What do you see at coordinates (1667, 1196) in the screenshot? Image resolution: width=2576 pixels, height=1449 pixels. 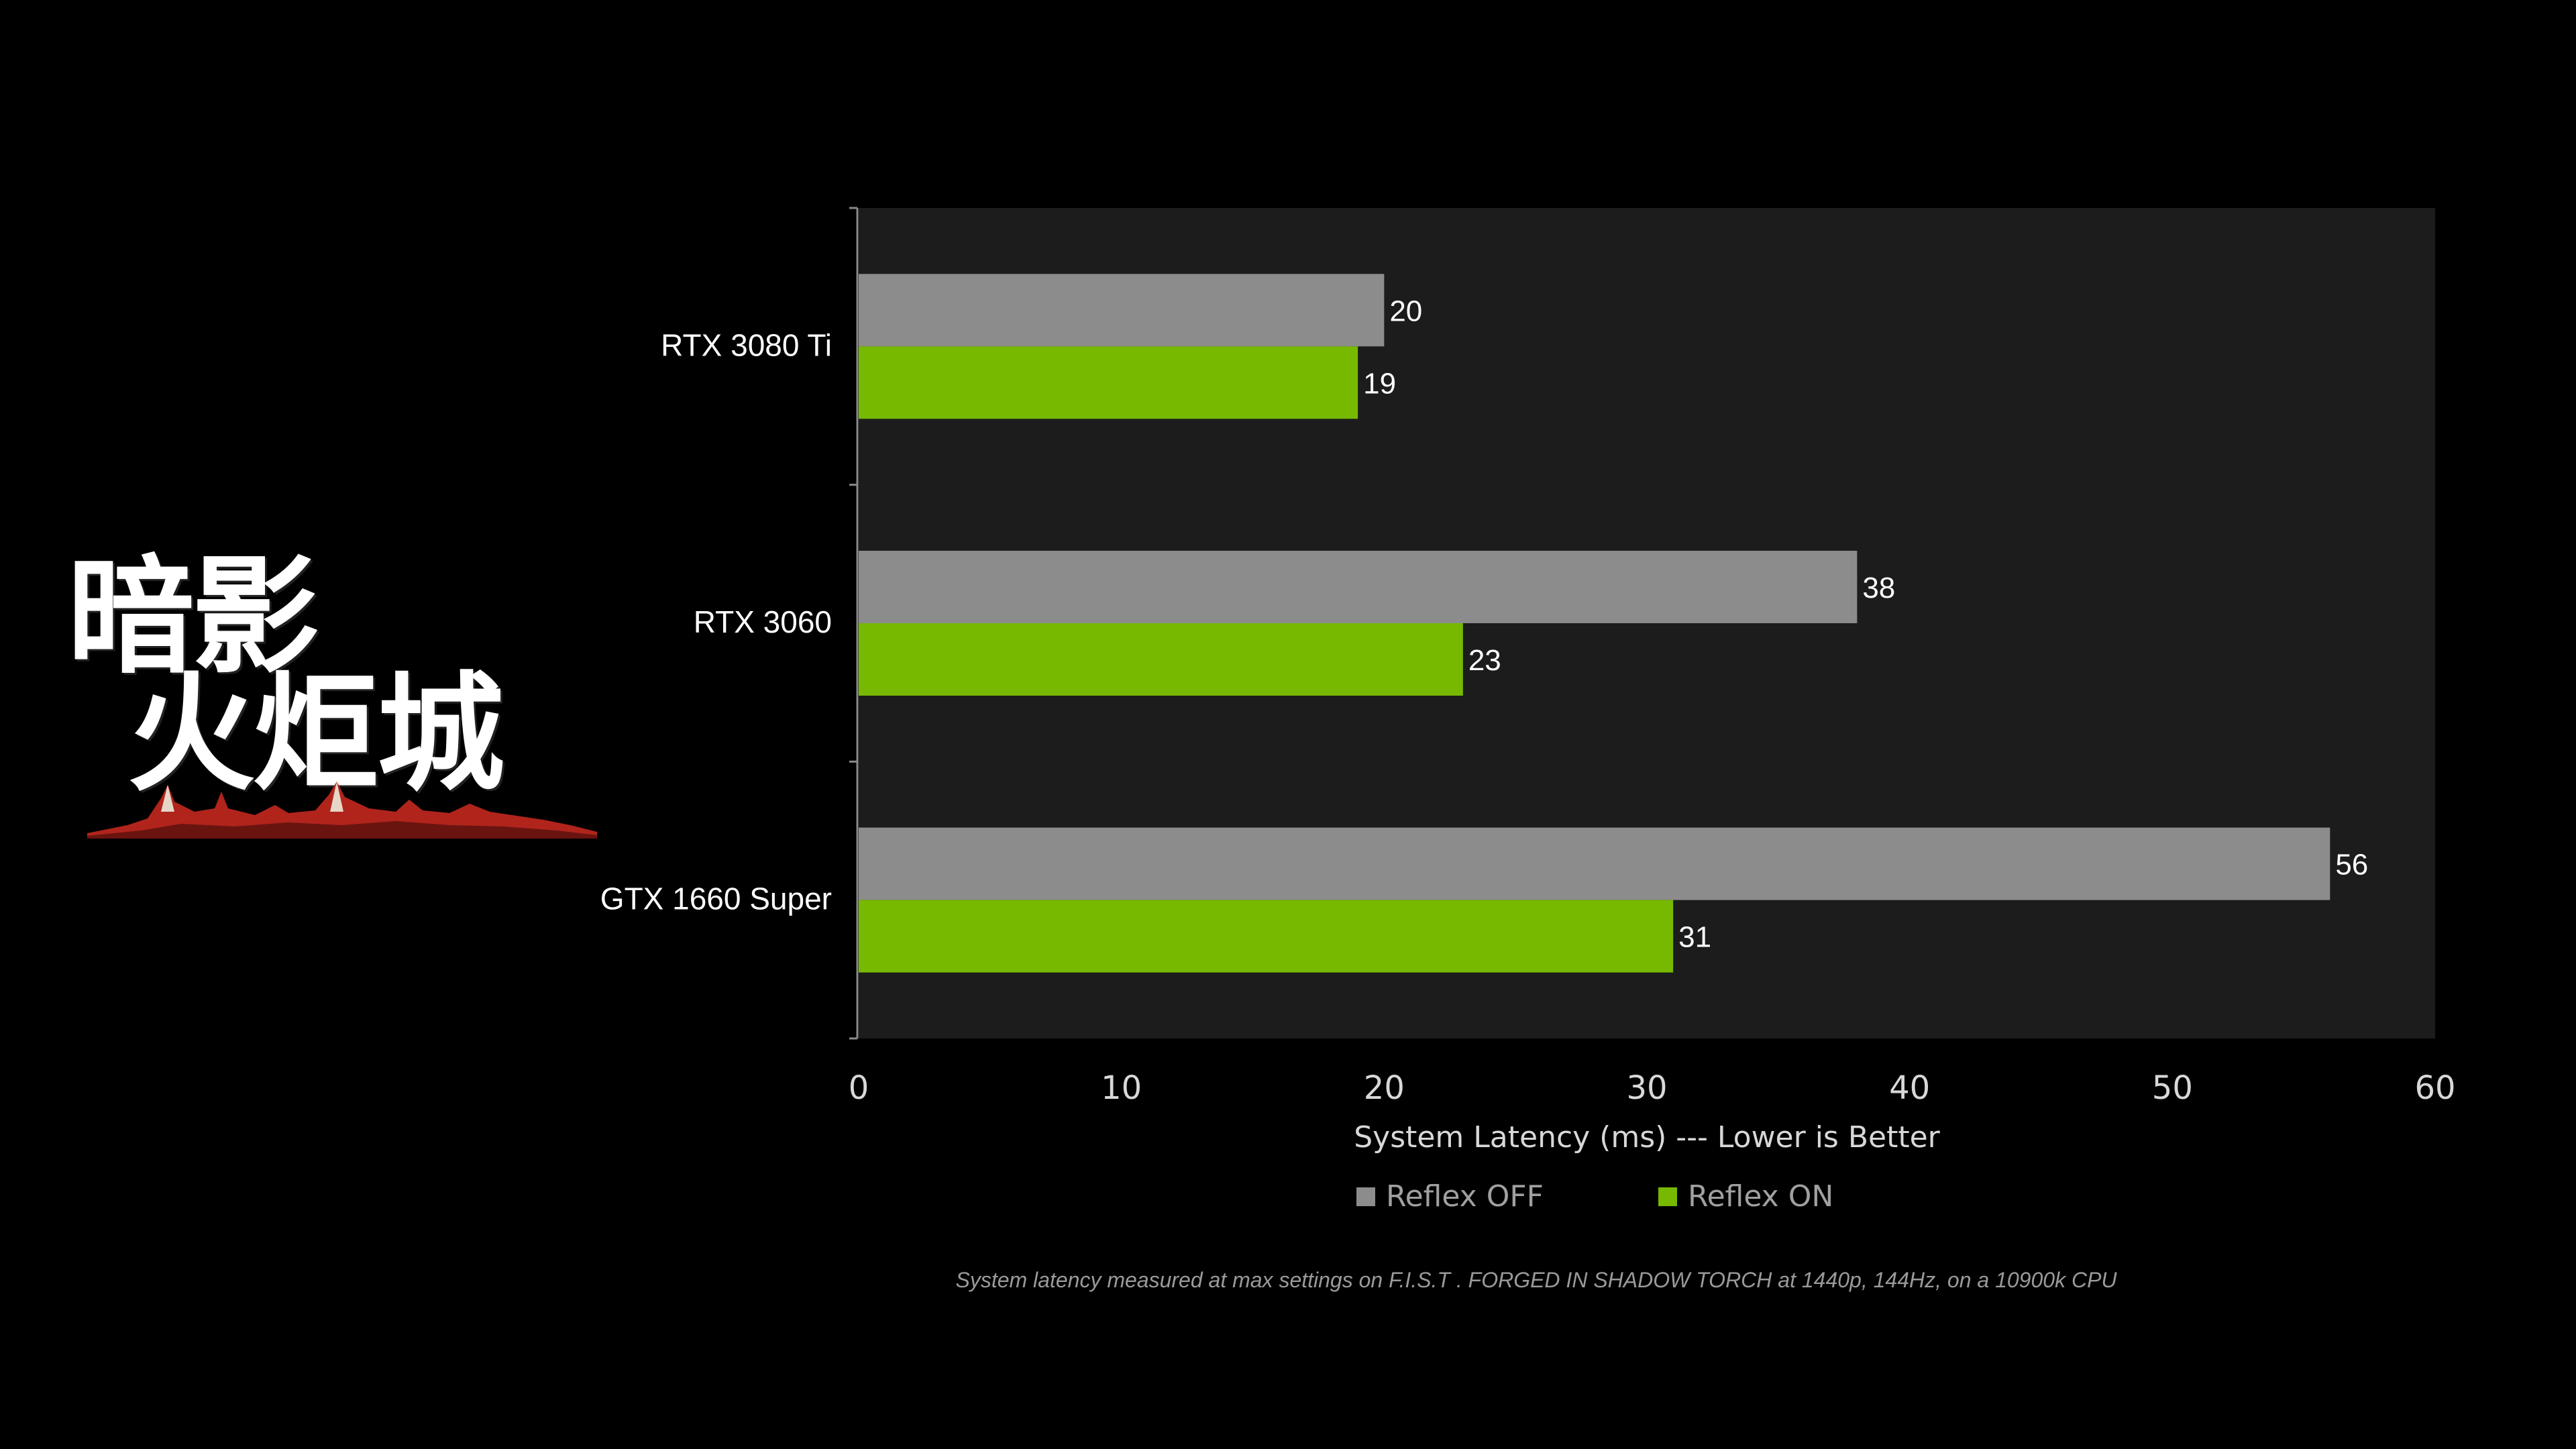 I see `legend-swatch-reflex-on` at bounding box center [1667, 1196].